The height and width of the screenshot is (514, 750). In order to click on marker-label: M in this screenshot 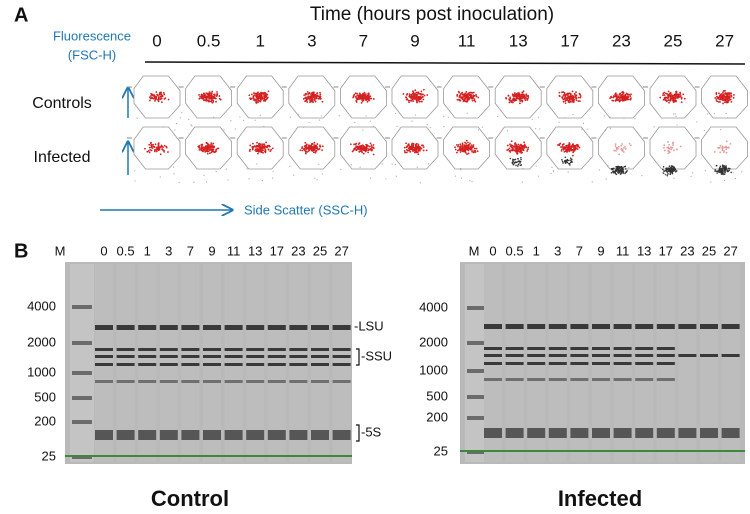, I will do `click(60, 250)`.